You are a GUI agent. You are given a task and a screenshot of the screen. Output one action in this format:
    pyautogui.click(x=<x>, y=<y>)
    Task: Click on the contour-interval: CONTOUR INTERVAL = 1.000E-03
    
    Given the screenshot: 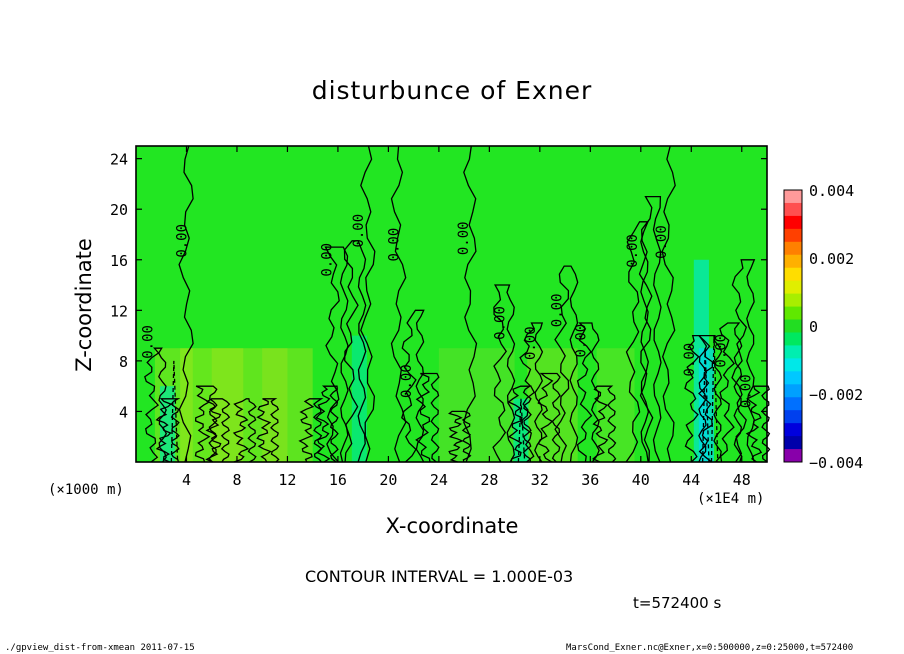 What is the action you would take?
    pyautogui.click(x=439, y=576)
    